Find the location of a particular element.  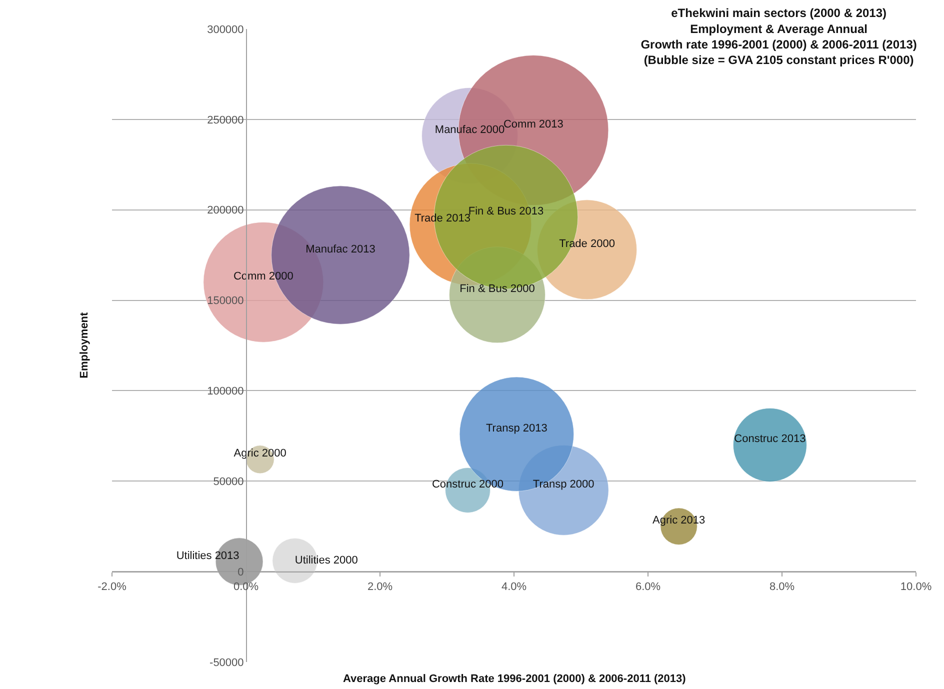

y-tick-label: 200000 is located at coordinates (225, 210).